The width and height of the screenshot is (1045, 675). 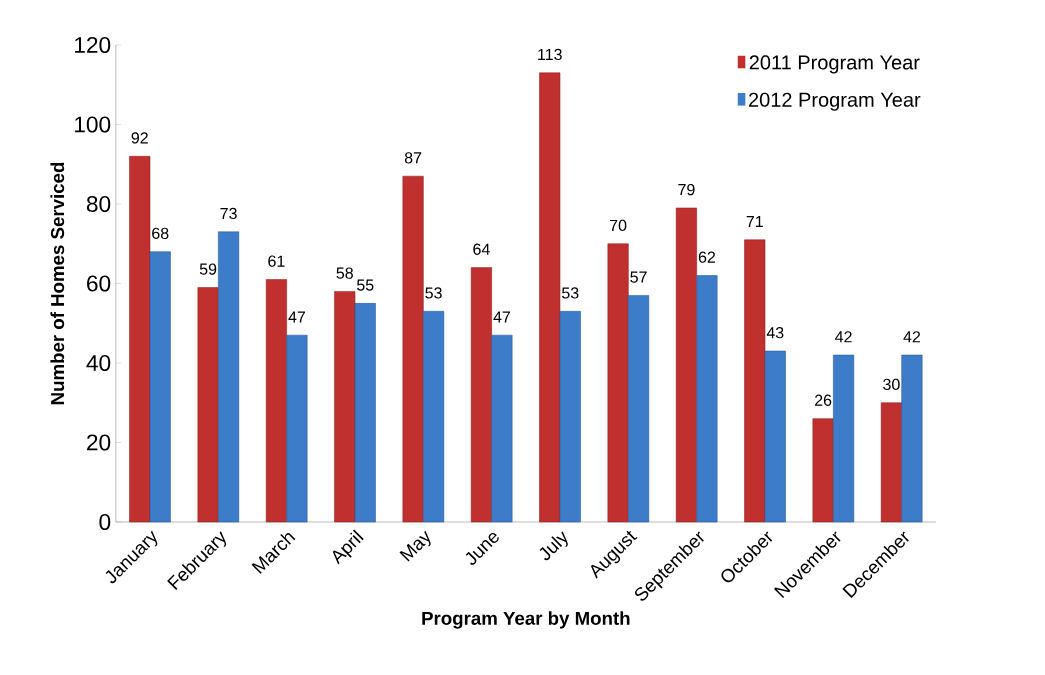 What do you see at coordinates (618, 225) in the screenshot?
I see `data-label: 70` at bounding box center [618, 225].